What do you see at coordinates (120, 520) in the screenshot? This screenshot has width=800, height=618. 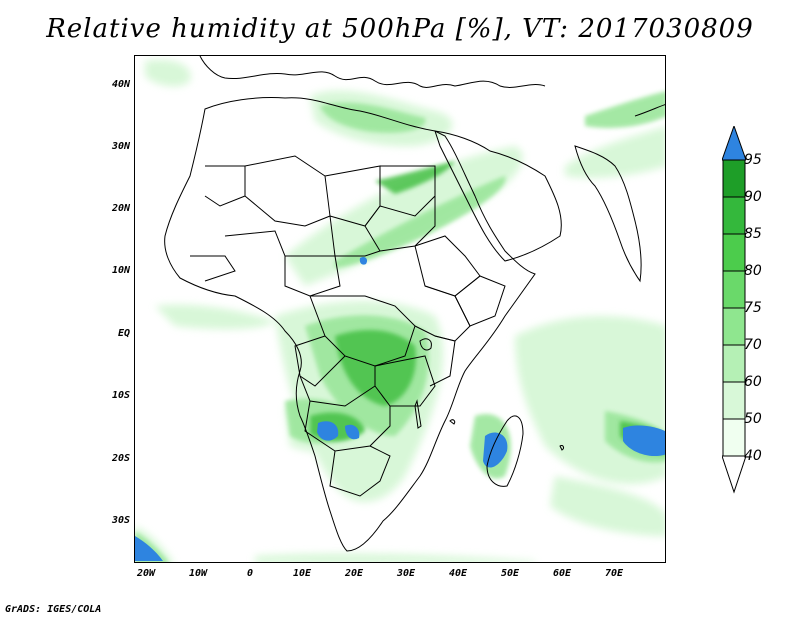 I see `lat-label-30s: 30S` at bounding box center [120, 520].